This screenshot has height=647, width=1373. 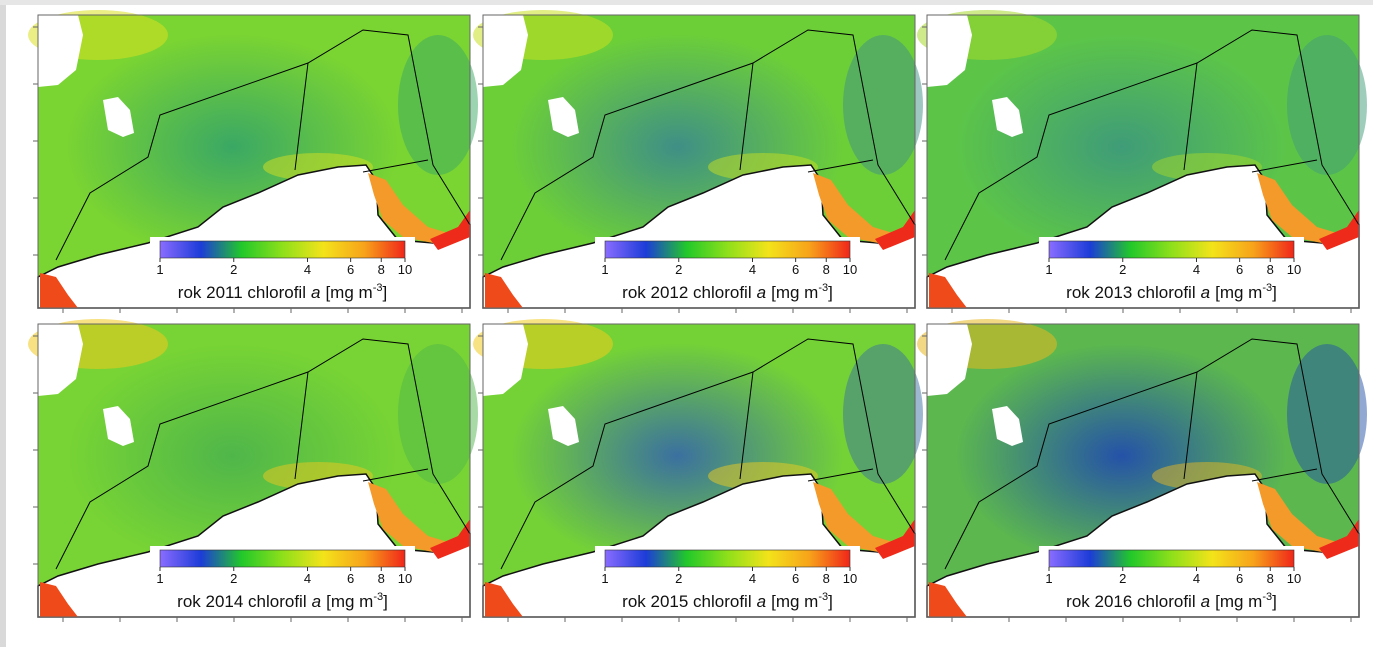 What do you see at coordinates (1130, 292) in the screenshot?
I see `caption-text: rok 2013 chlorofil` at bounding box center [1130, 292].